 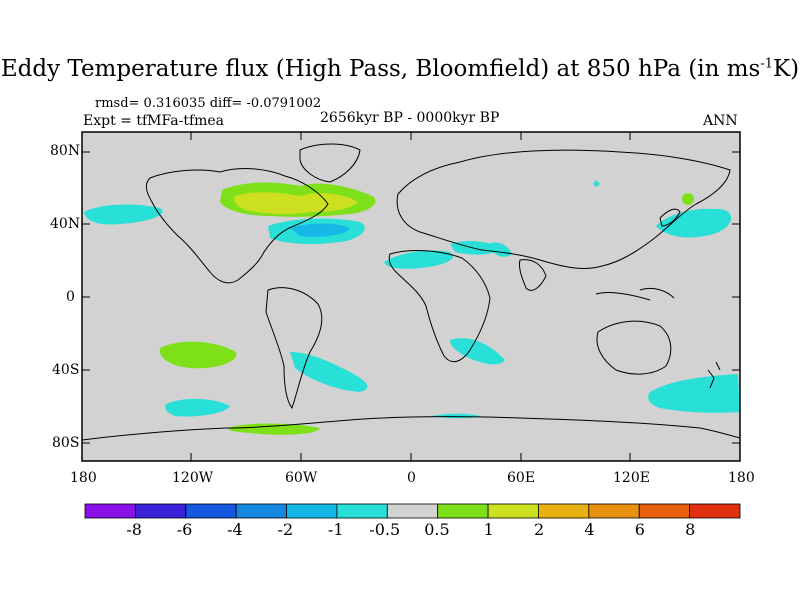 I want to click on lon-label-180w: 180, so click(x=83, y=478).